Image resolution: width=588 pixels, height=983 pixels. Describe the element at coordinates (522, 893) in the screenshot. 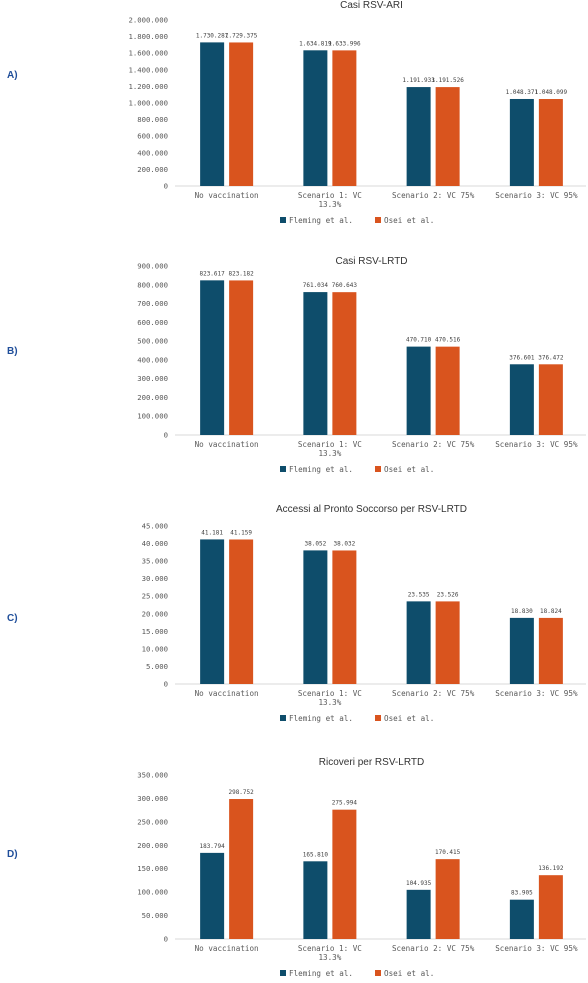

I see `data-label: 83.905` at that location.